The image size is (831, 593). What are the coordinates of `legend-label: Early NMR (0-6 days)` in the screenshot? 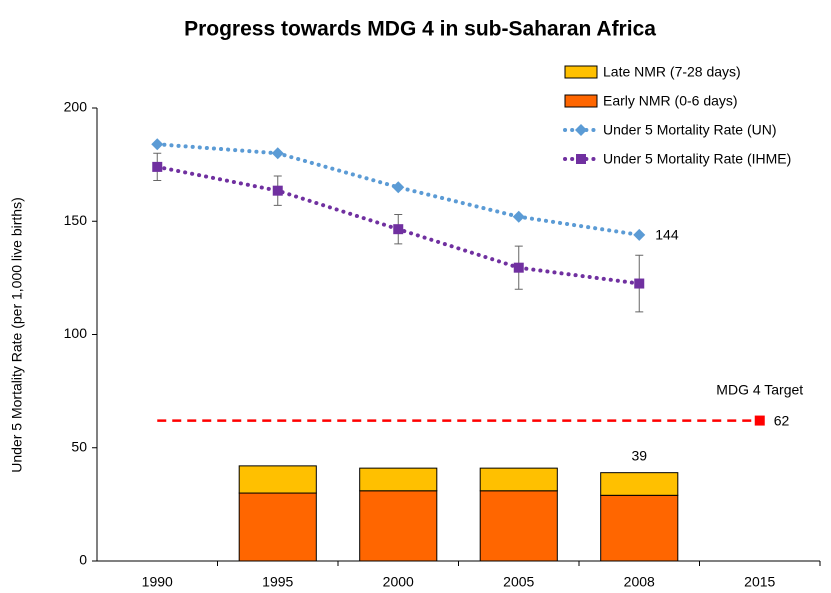 It's located at (670, 101).